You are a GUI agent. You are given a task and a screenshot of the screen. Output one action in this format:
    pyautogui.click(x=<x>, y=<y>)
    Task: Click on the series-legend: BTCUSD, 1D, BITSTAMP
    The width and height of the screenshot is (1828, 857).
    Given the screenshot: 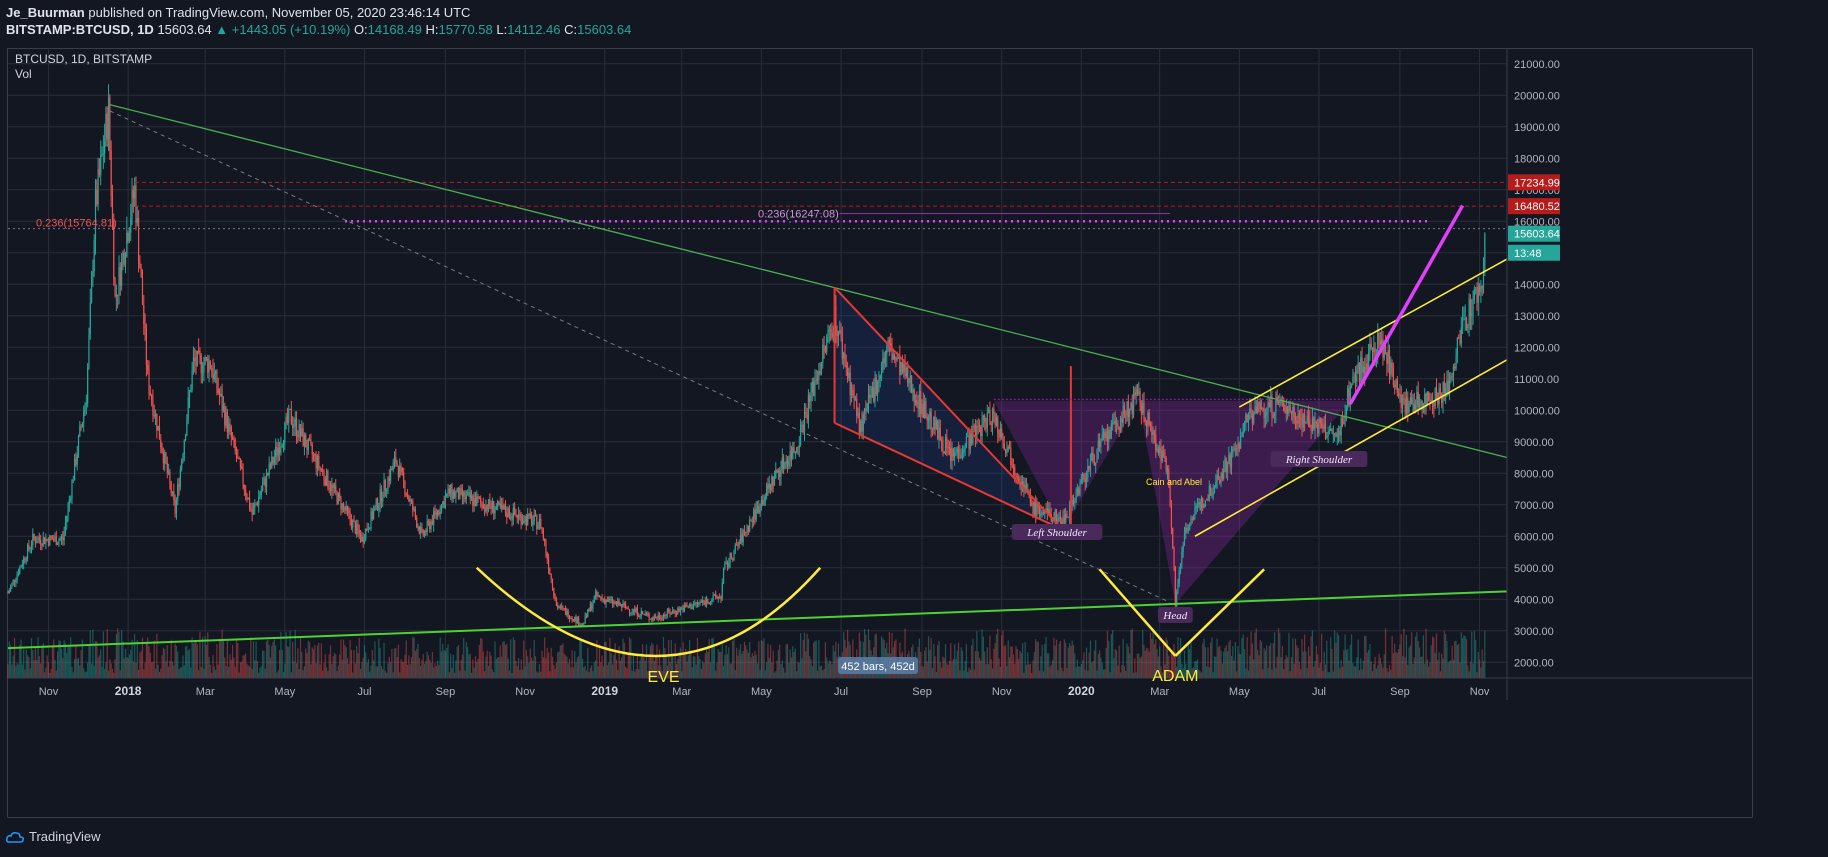 What is the action you would take?
    pyautogui.click(x=84, y=59)
    